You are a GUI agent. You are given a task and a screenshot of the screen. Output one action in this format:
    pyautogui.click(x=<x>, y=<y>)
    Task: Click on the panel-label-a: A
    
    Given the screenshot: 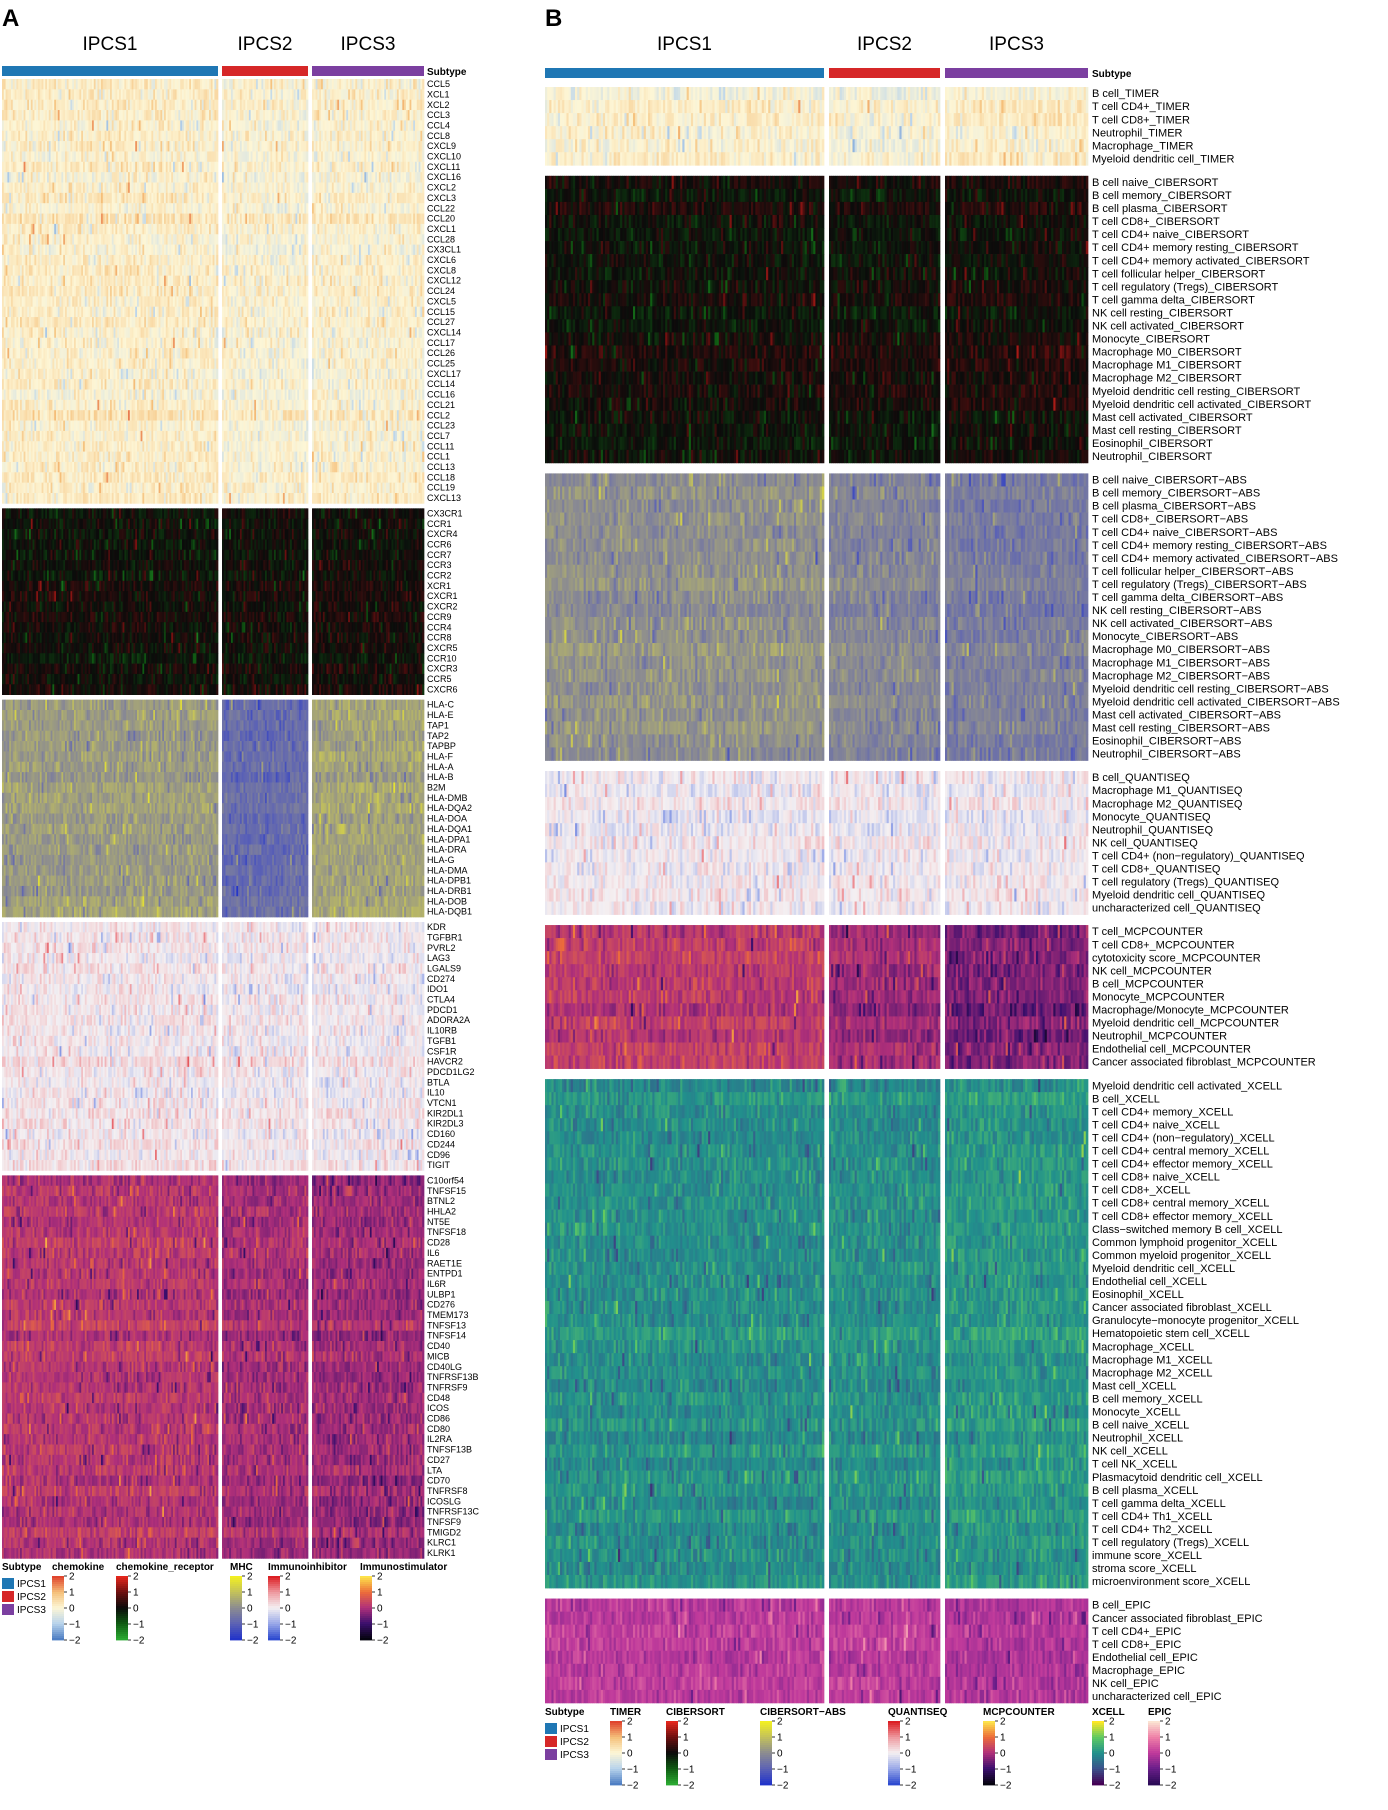 What is the action you would take?
    pyautogui.click(x=10, y=18)
    